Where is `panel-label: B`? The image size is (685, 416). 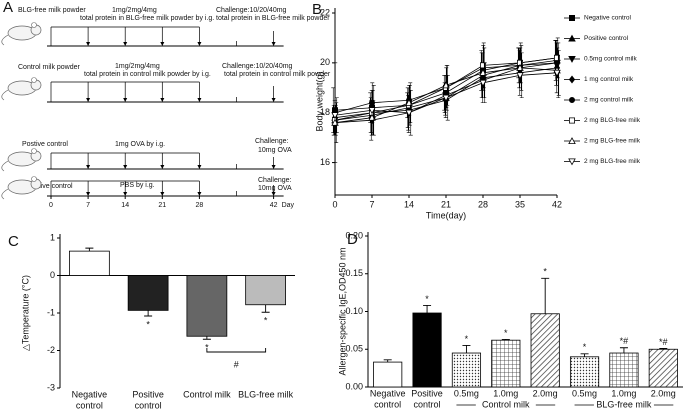 panel-label: B is located at coordinates (317, 9).